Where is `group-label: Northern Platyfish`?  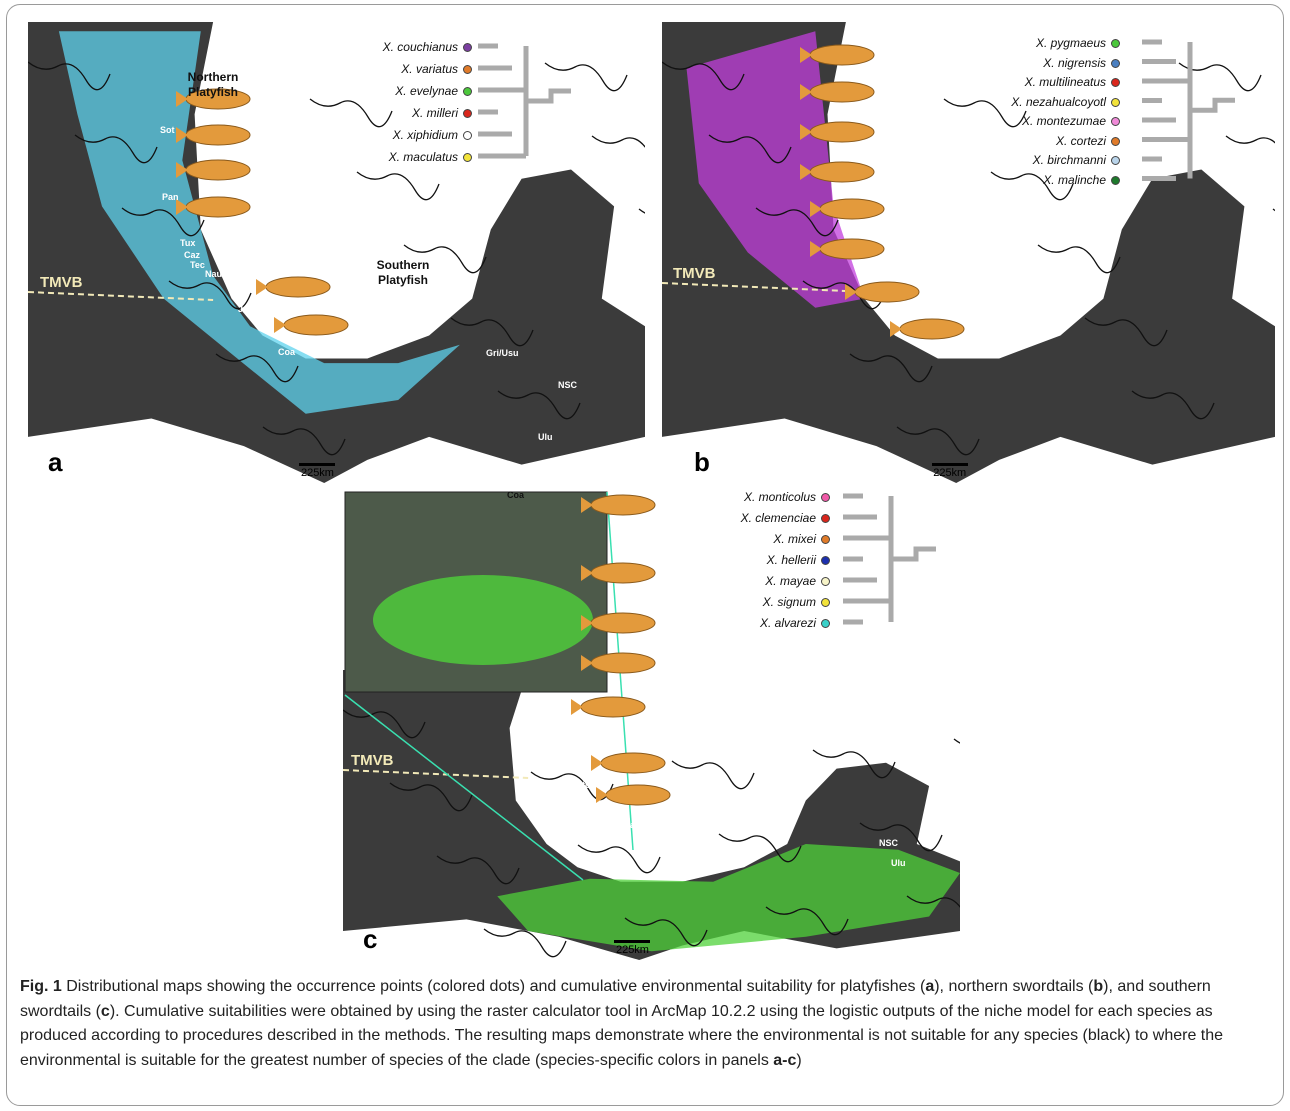 group-label: Northern Platyfish is located at coordinates (213, 84).